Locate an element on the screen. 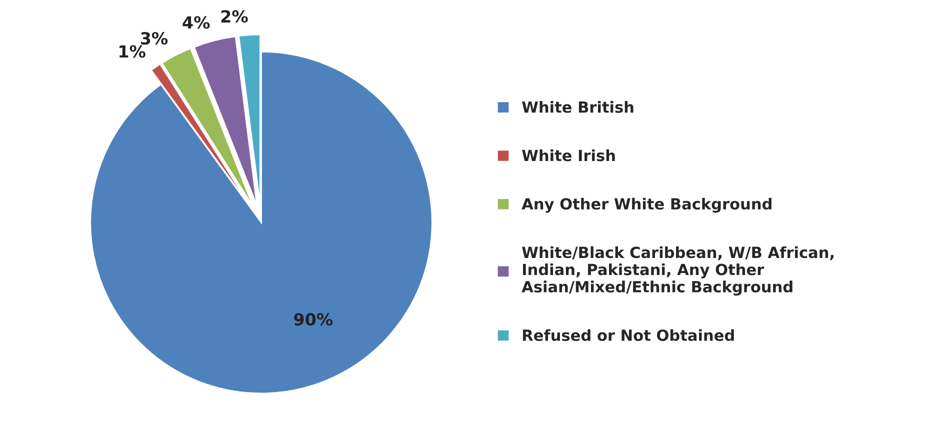  data-label: 4% is located at coordinates (196, 22).